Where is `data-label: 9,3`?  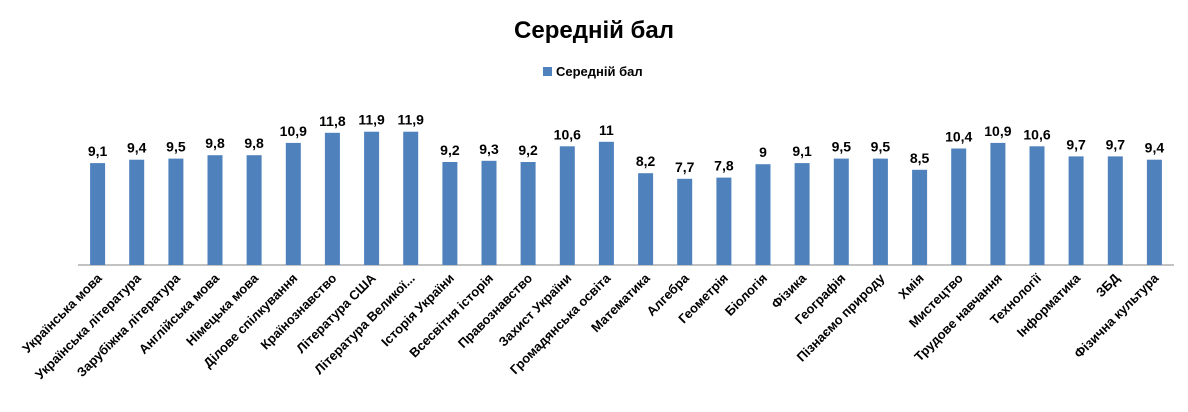 data-label: 9,3 is located at coordinates (489, 149).